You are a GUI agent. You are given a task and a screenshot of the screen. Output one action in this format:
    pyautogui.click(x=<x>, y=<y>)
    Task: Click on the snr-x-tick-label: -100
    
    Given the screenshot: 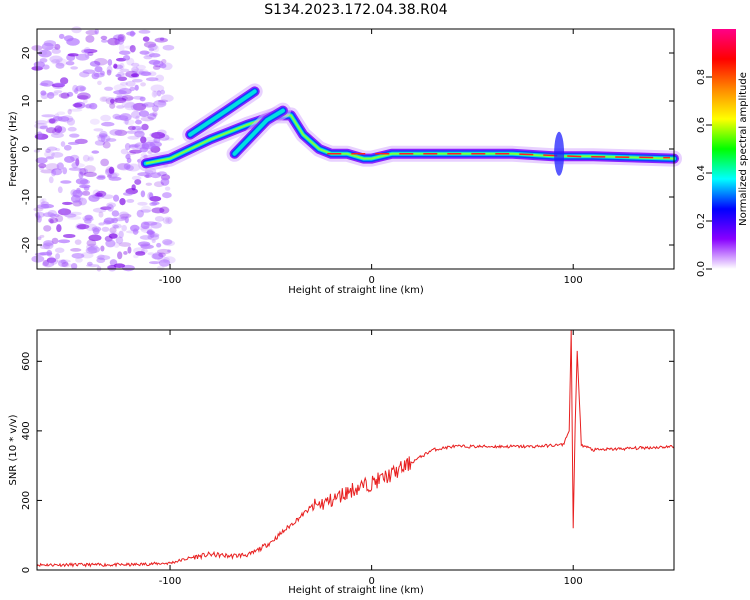 What is the action you would take?
    pyautogui.click(x=170, y=581)
    